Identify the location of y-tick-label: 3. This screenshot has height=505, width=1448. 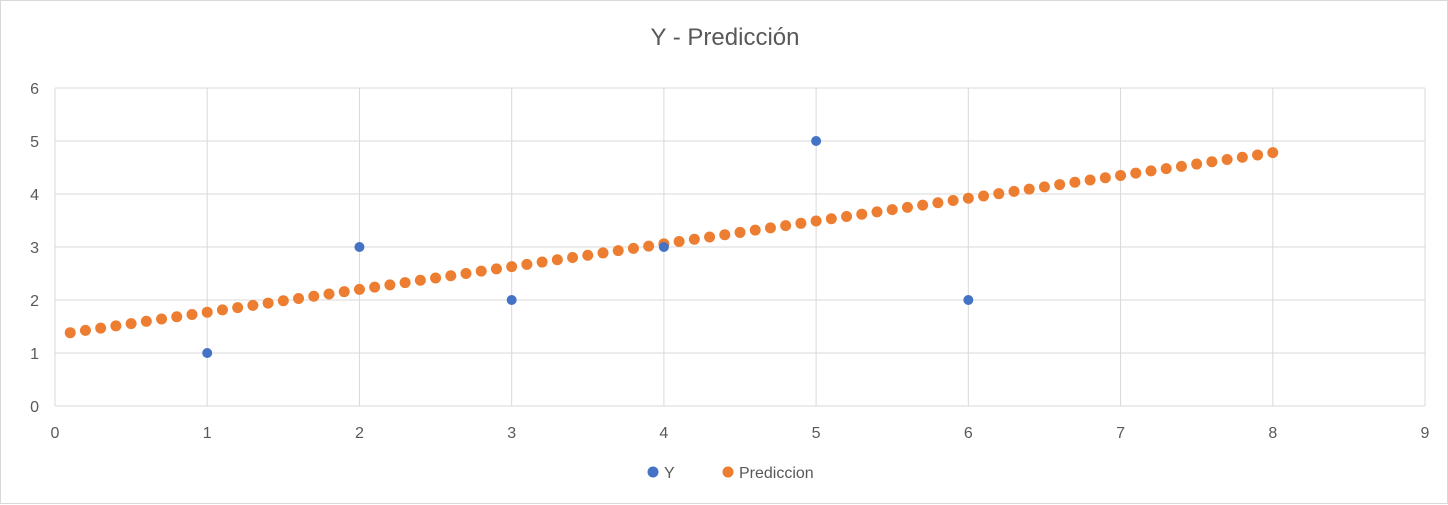
(34, 248).